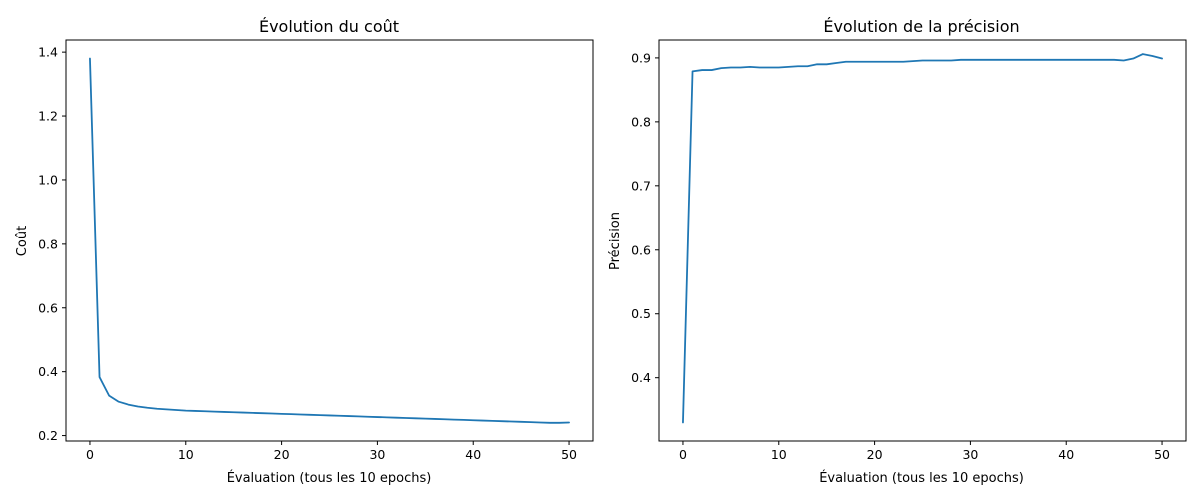  I want to click on precision-xtick-label: 50, so click(1162, 454).